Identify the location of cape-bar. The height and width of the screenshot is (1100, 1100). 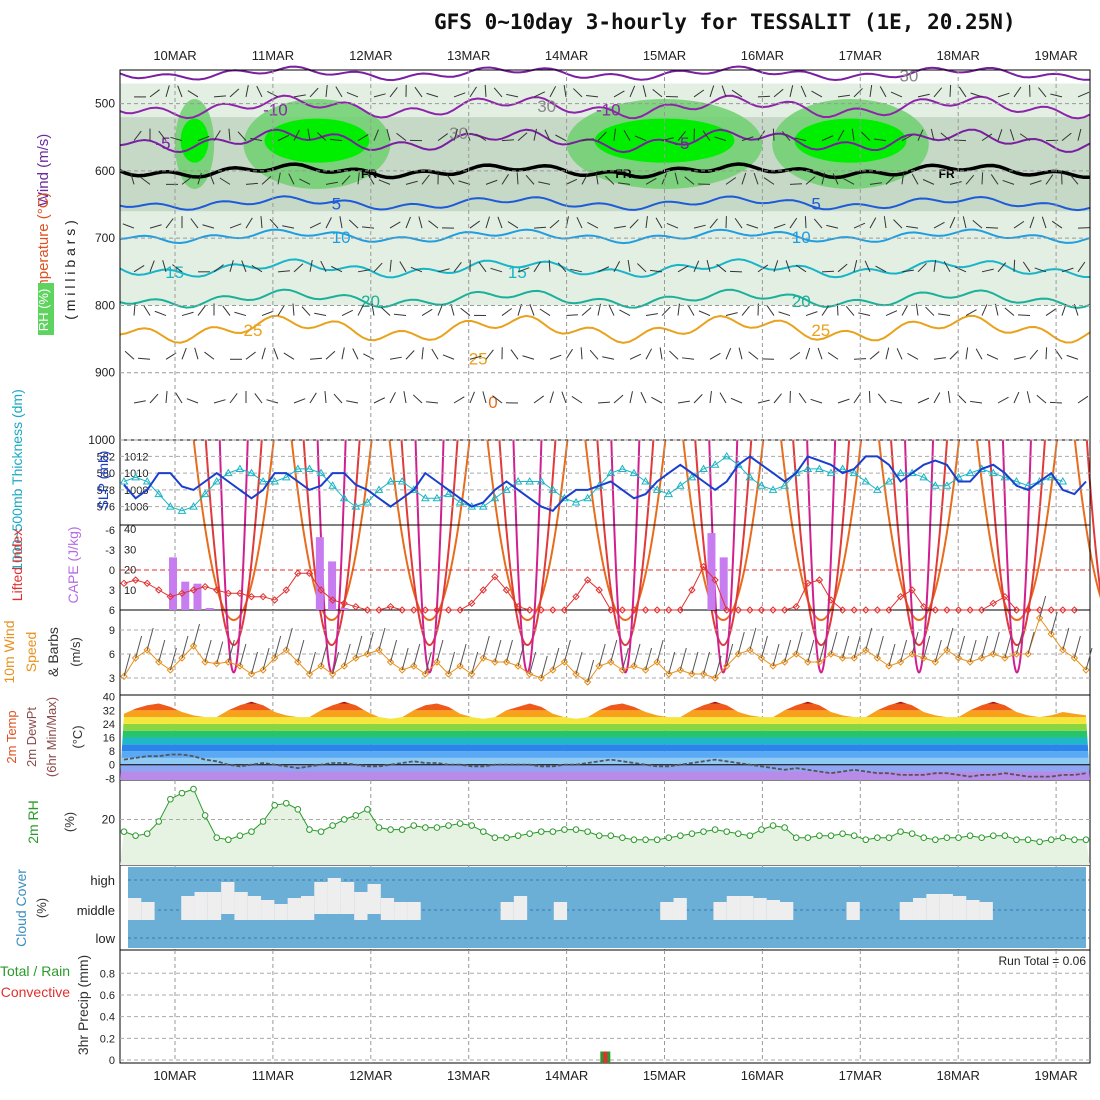
(319, 573).